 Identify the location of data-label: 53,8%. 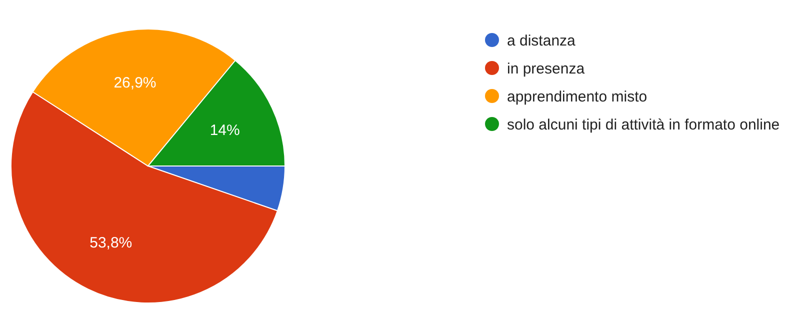
(111, 243).